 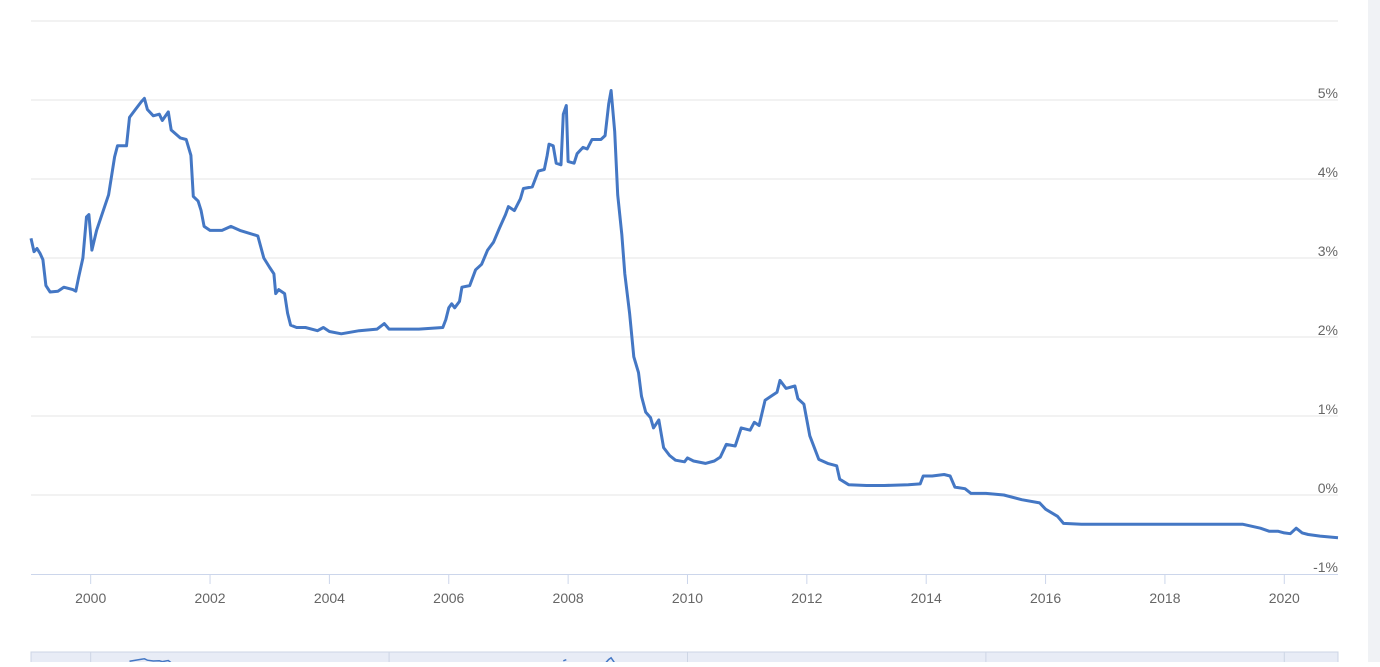 I want to click on navigator-background, so click(x=684, y=659).